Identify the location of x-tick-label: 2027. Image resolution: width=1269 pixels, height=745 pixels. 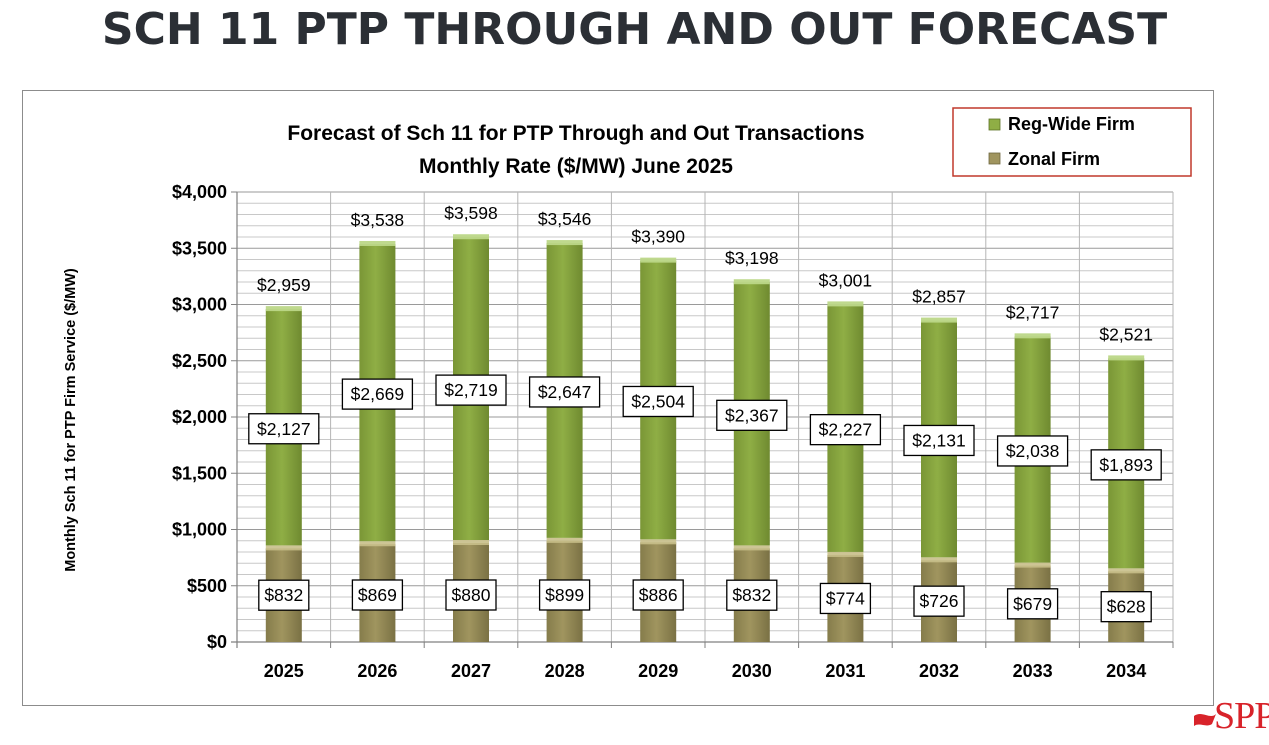
(471, 671).